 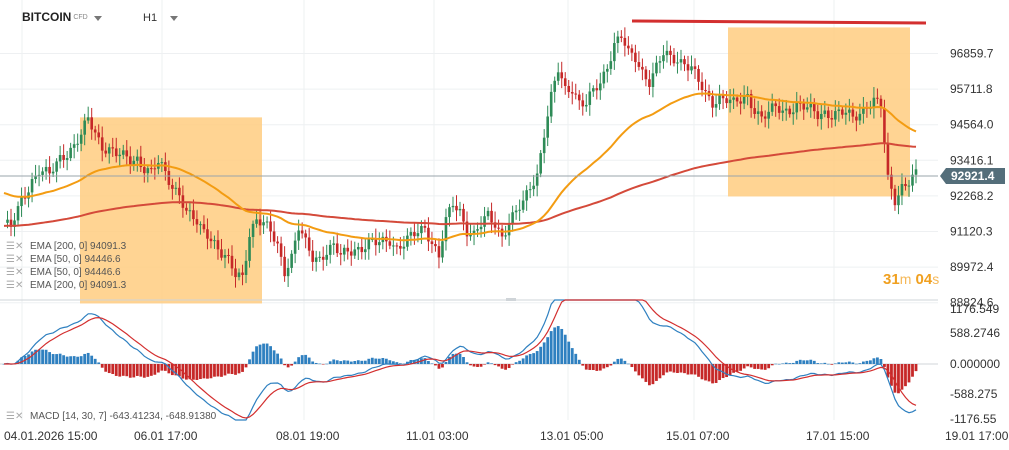 I want to click on macd-y-tick-label: 588.2746, so click(x=975, y=333).